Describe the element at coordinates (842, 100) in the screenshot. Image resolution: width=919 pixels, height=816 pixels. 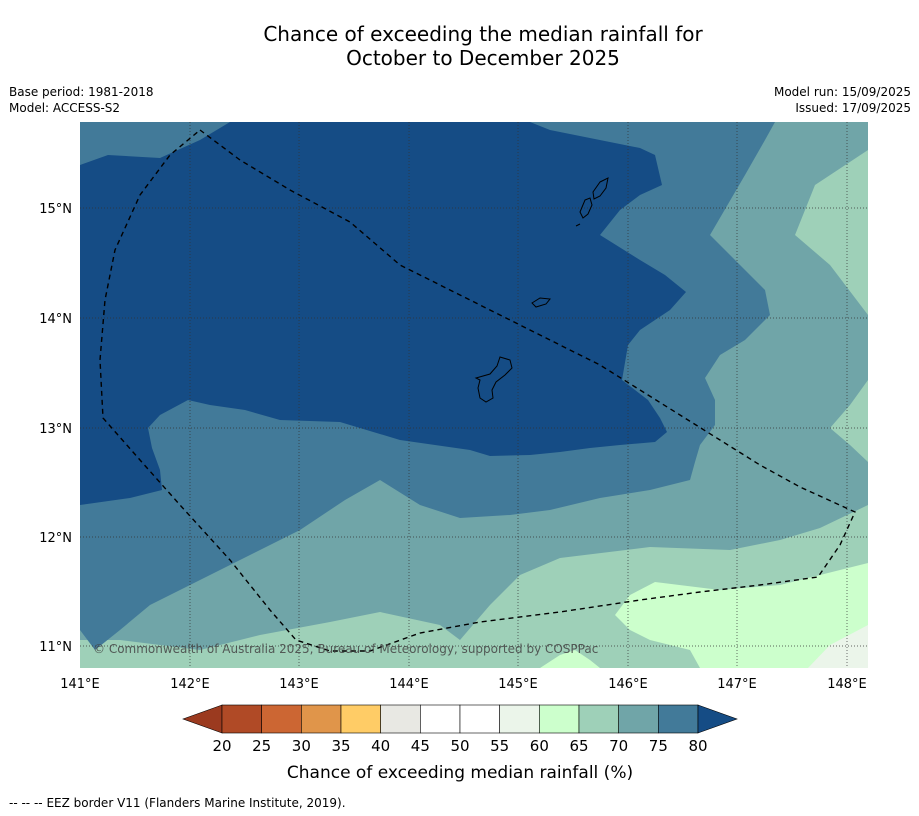
I see `meta-right: Model run: 15/09/2025 Issued: 17/09/2025` at that location.